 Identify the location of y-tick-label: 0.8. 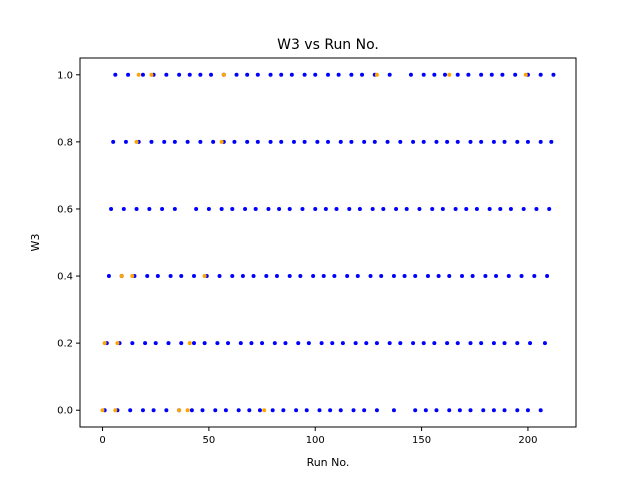
(65, 142).